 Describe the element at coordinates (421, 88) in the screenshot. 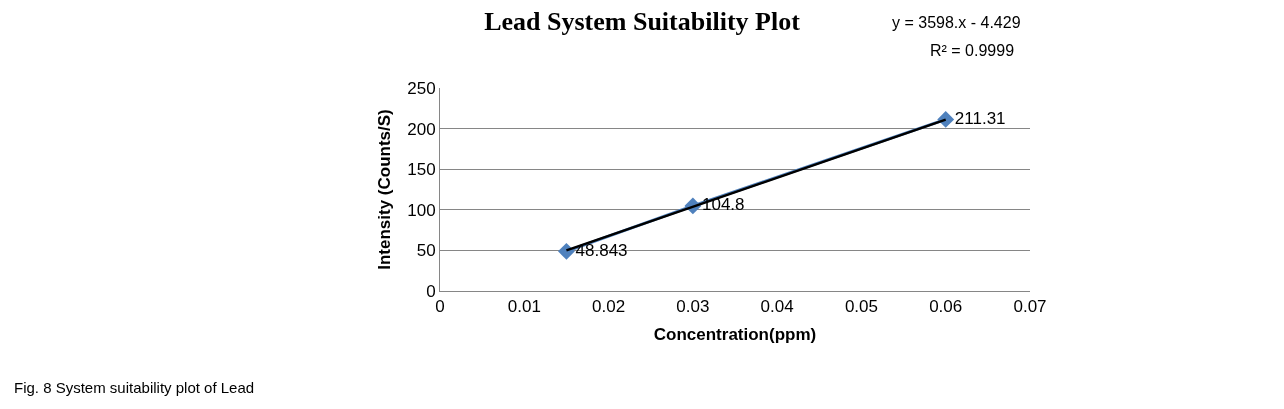

I see `y-tick-label: 250` at that location.